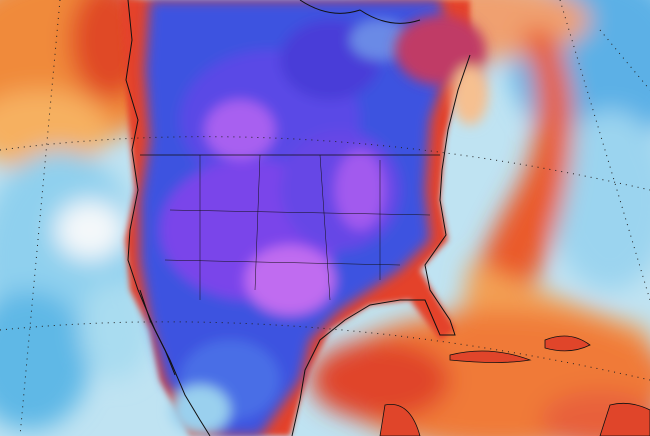 The image size is (650, 436). What do you see at coordinates (514, 385) in the screenshot?
I see `islands` at bounding box center [514, 385].